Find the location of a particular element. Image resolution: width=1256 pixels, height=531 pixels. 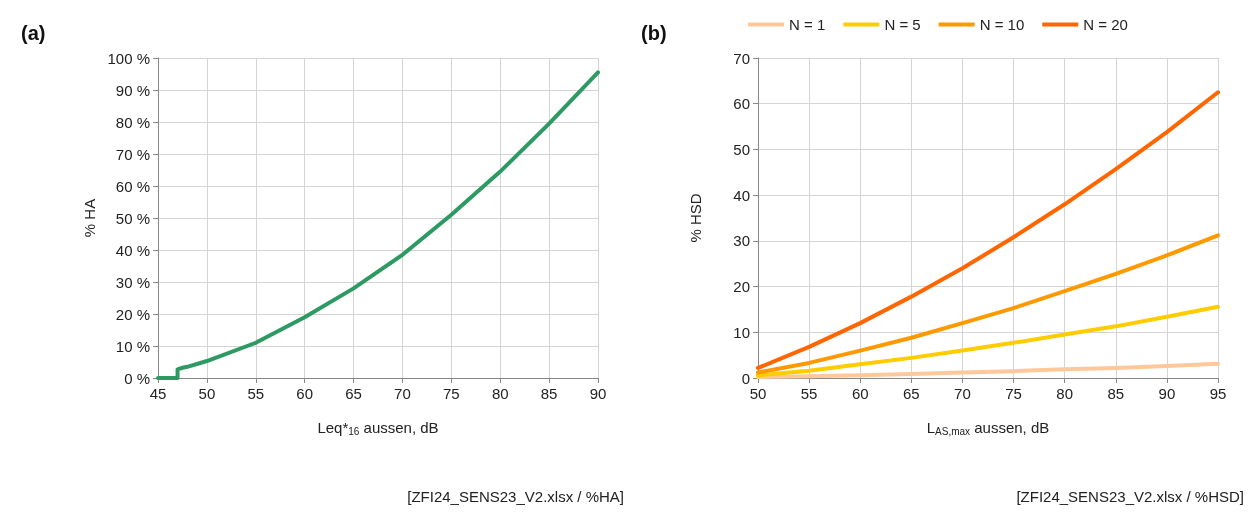

y-tick-label: 0 is located at coordinates (745, 378).